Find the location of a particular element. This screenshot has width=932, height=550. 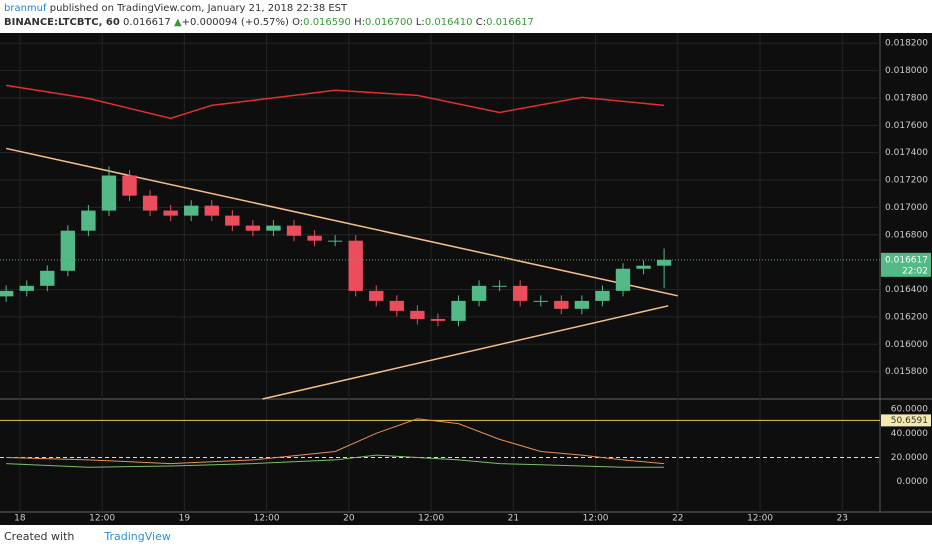

c-label: C: is located at coordinates (481, 22).